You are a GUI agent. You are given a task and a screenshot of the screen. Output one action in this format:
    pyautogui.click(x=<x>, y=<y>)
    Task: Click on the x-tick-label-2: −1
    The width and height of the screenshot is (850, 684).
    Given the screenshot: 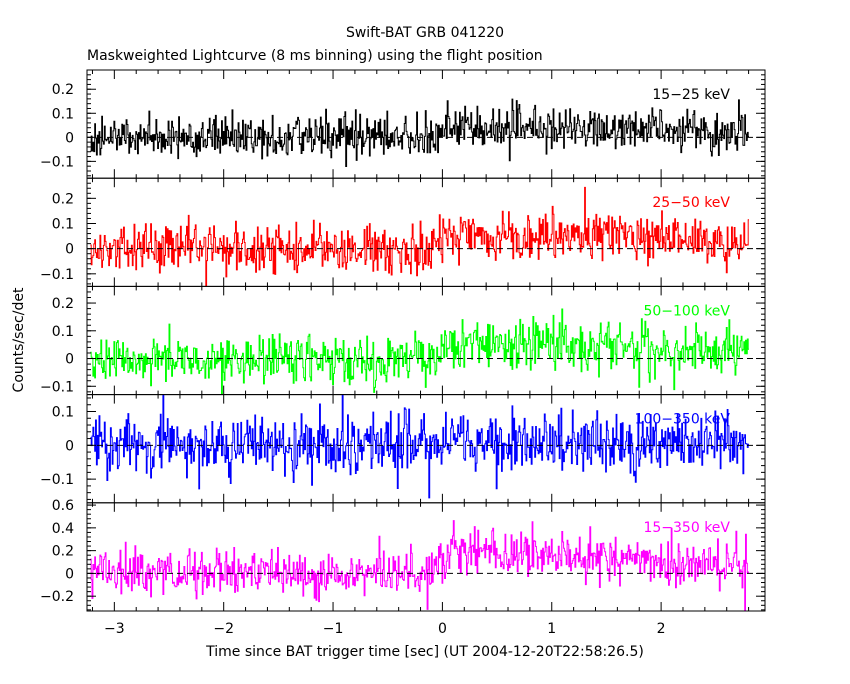 What is the action you would take?
    pyautogui.click(x=333, y=629)
    